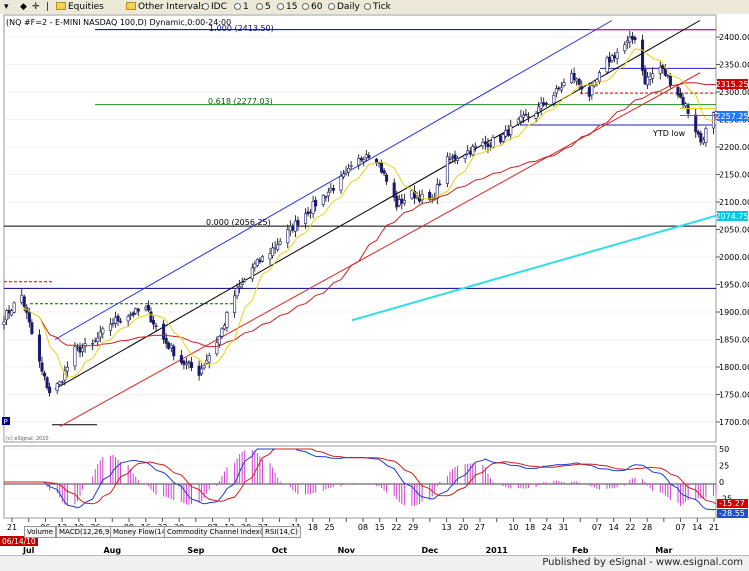 This screenshot has width=749, height=571. What do you see at coordinates (732, 503) in the screenshot?
I see `osc-label-1-box` at bounding box center [732, 503].